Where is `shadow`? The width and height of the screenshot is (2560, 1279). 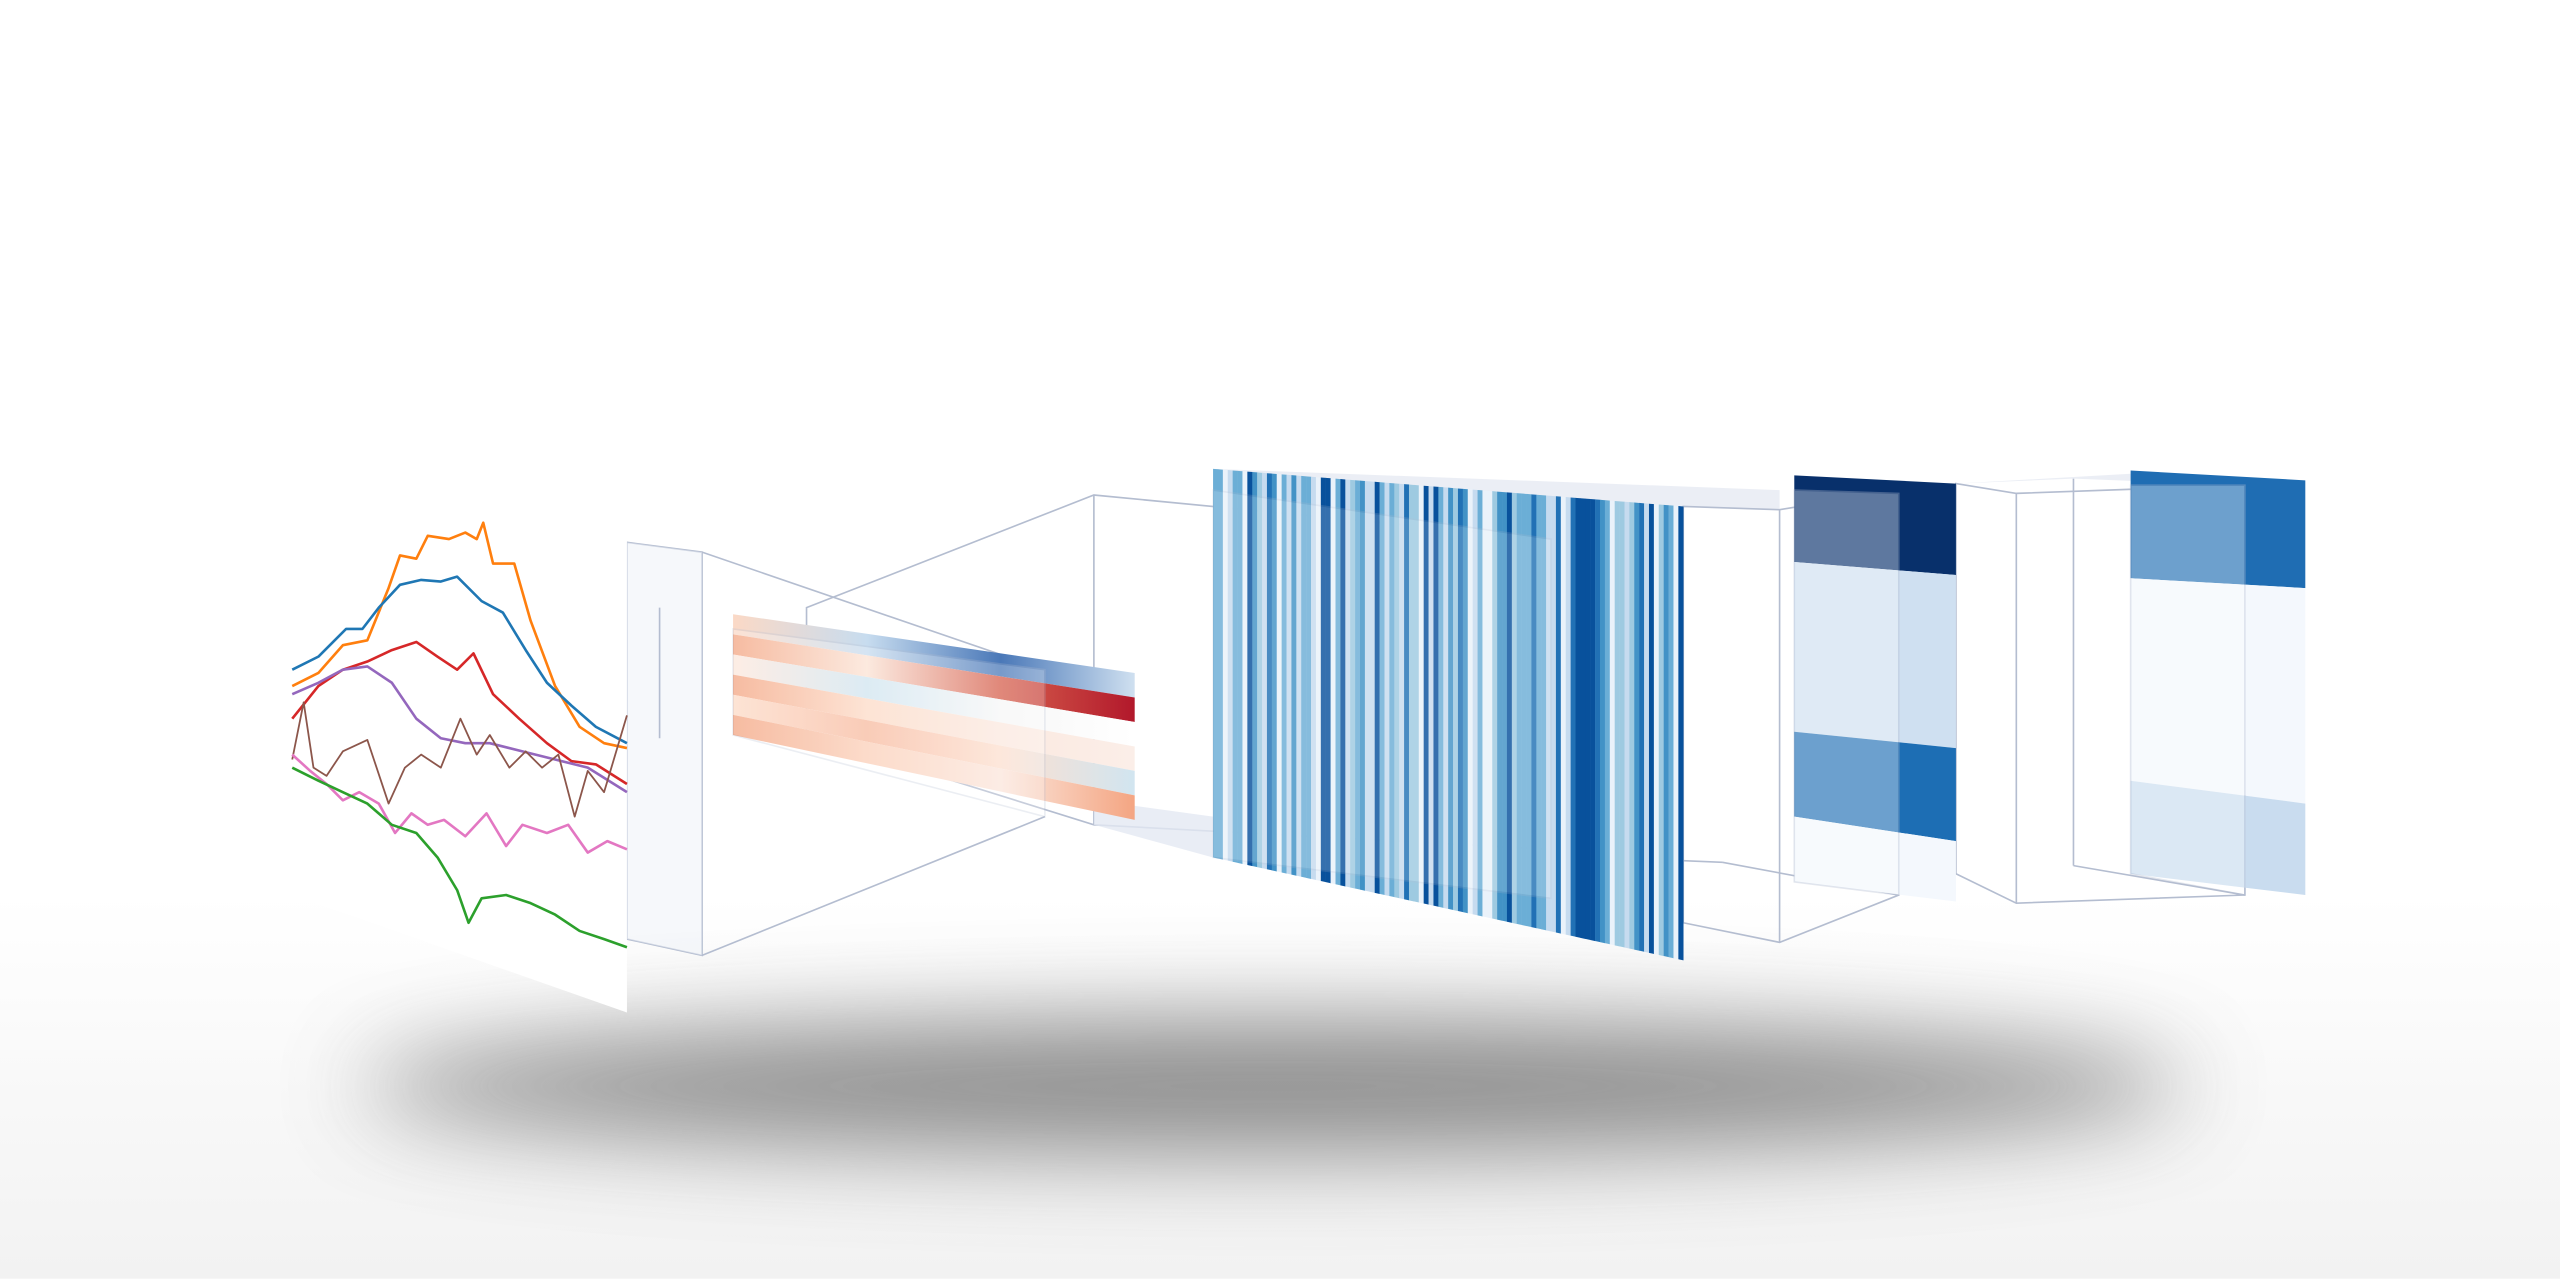
shadow is located at coordinates (1273, 1086).